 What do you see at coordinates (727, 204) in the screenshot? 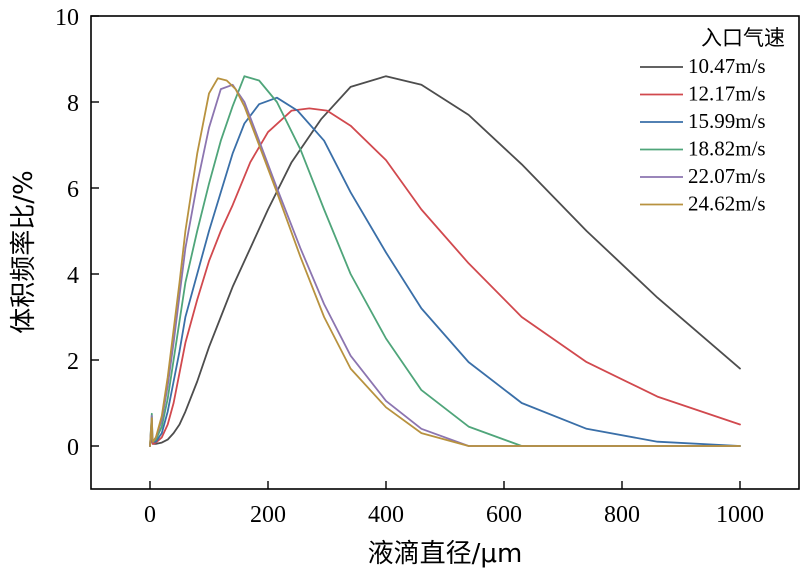
I see `legend-label-6: 24.62m/s` at bounding box center [727, 204].